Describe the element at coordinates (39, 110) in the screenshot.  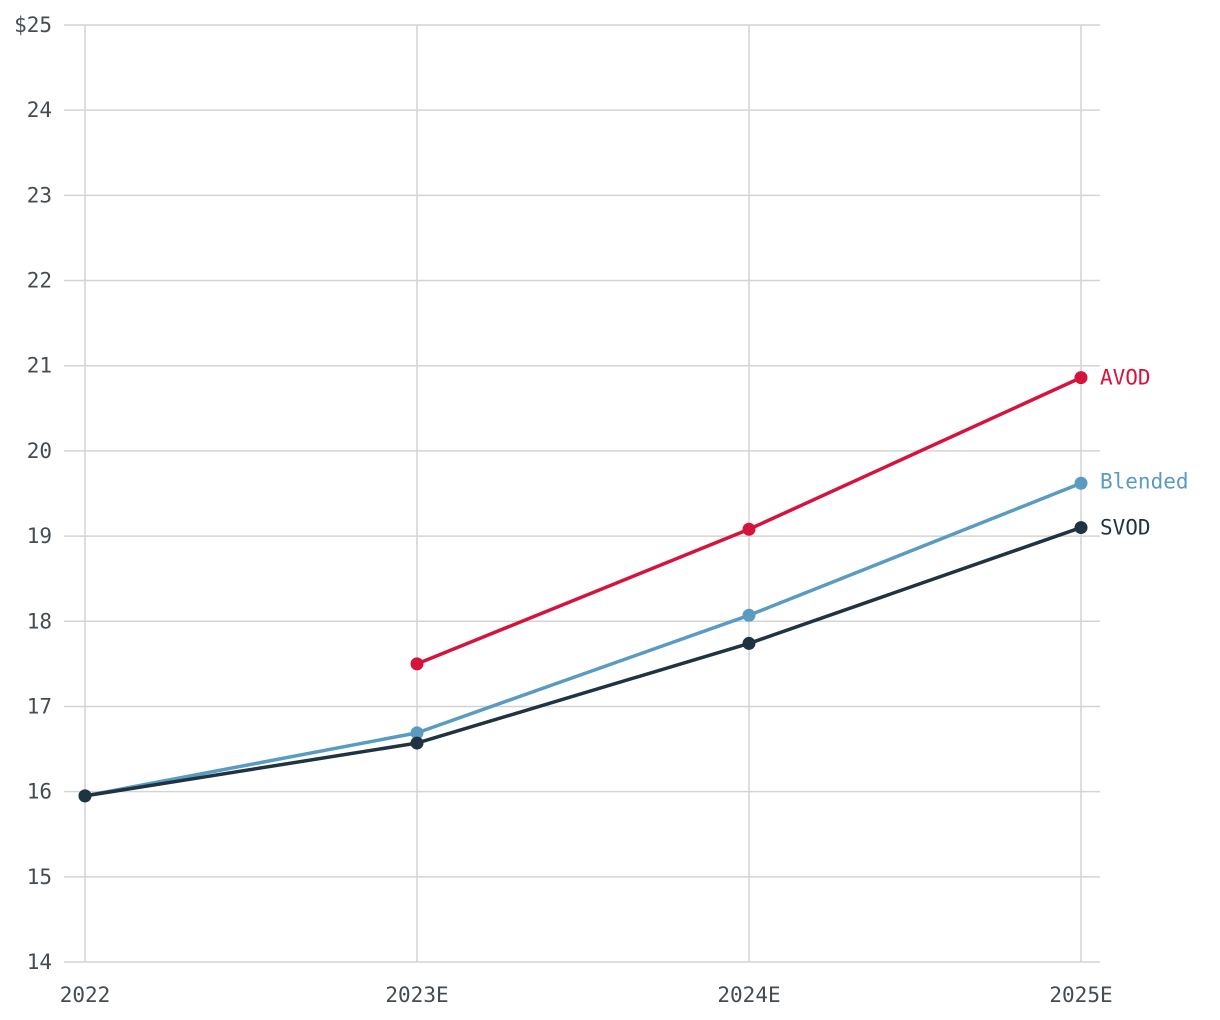
I see `y-tick-label: 24` at that location.